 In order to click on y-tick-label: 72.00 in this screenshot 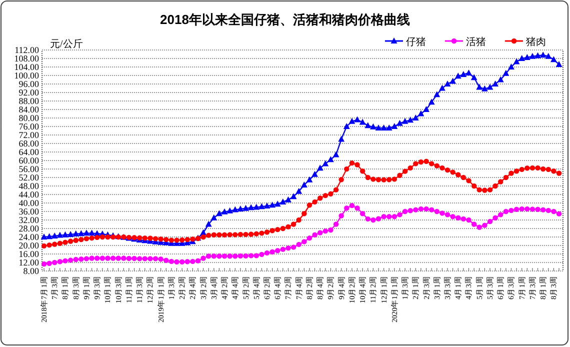, I will do `click(29, 135)`.